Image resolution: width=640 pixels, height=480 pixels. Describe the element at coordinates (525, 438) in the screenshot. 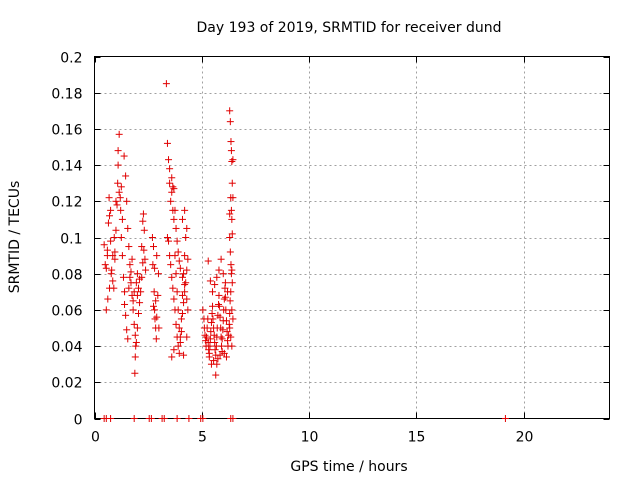

I see `x-tick-label: 20` at that location.